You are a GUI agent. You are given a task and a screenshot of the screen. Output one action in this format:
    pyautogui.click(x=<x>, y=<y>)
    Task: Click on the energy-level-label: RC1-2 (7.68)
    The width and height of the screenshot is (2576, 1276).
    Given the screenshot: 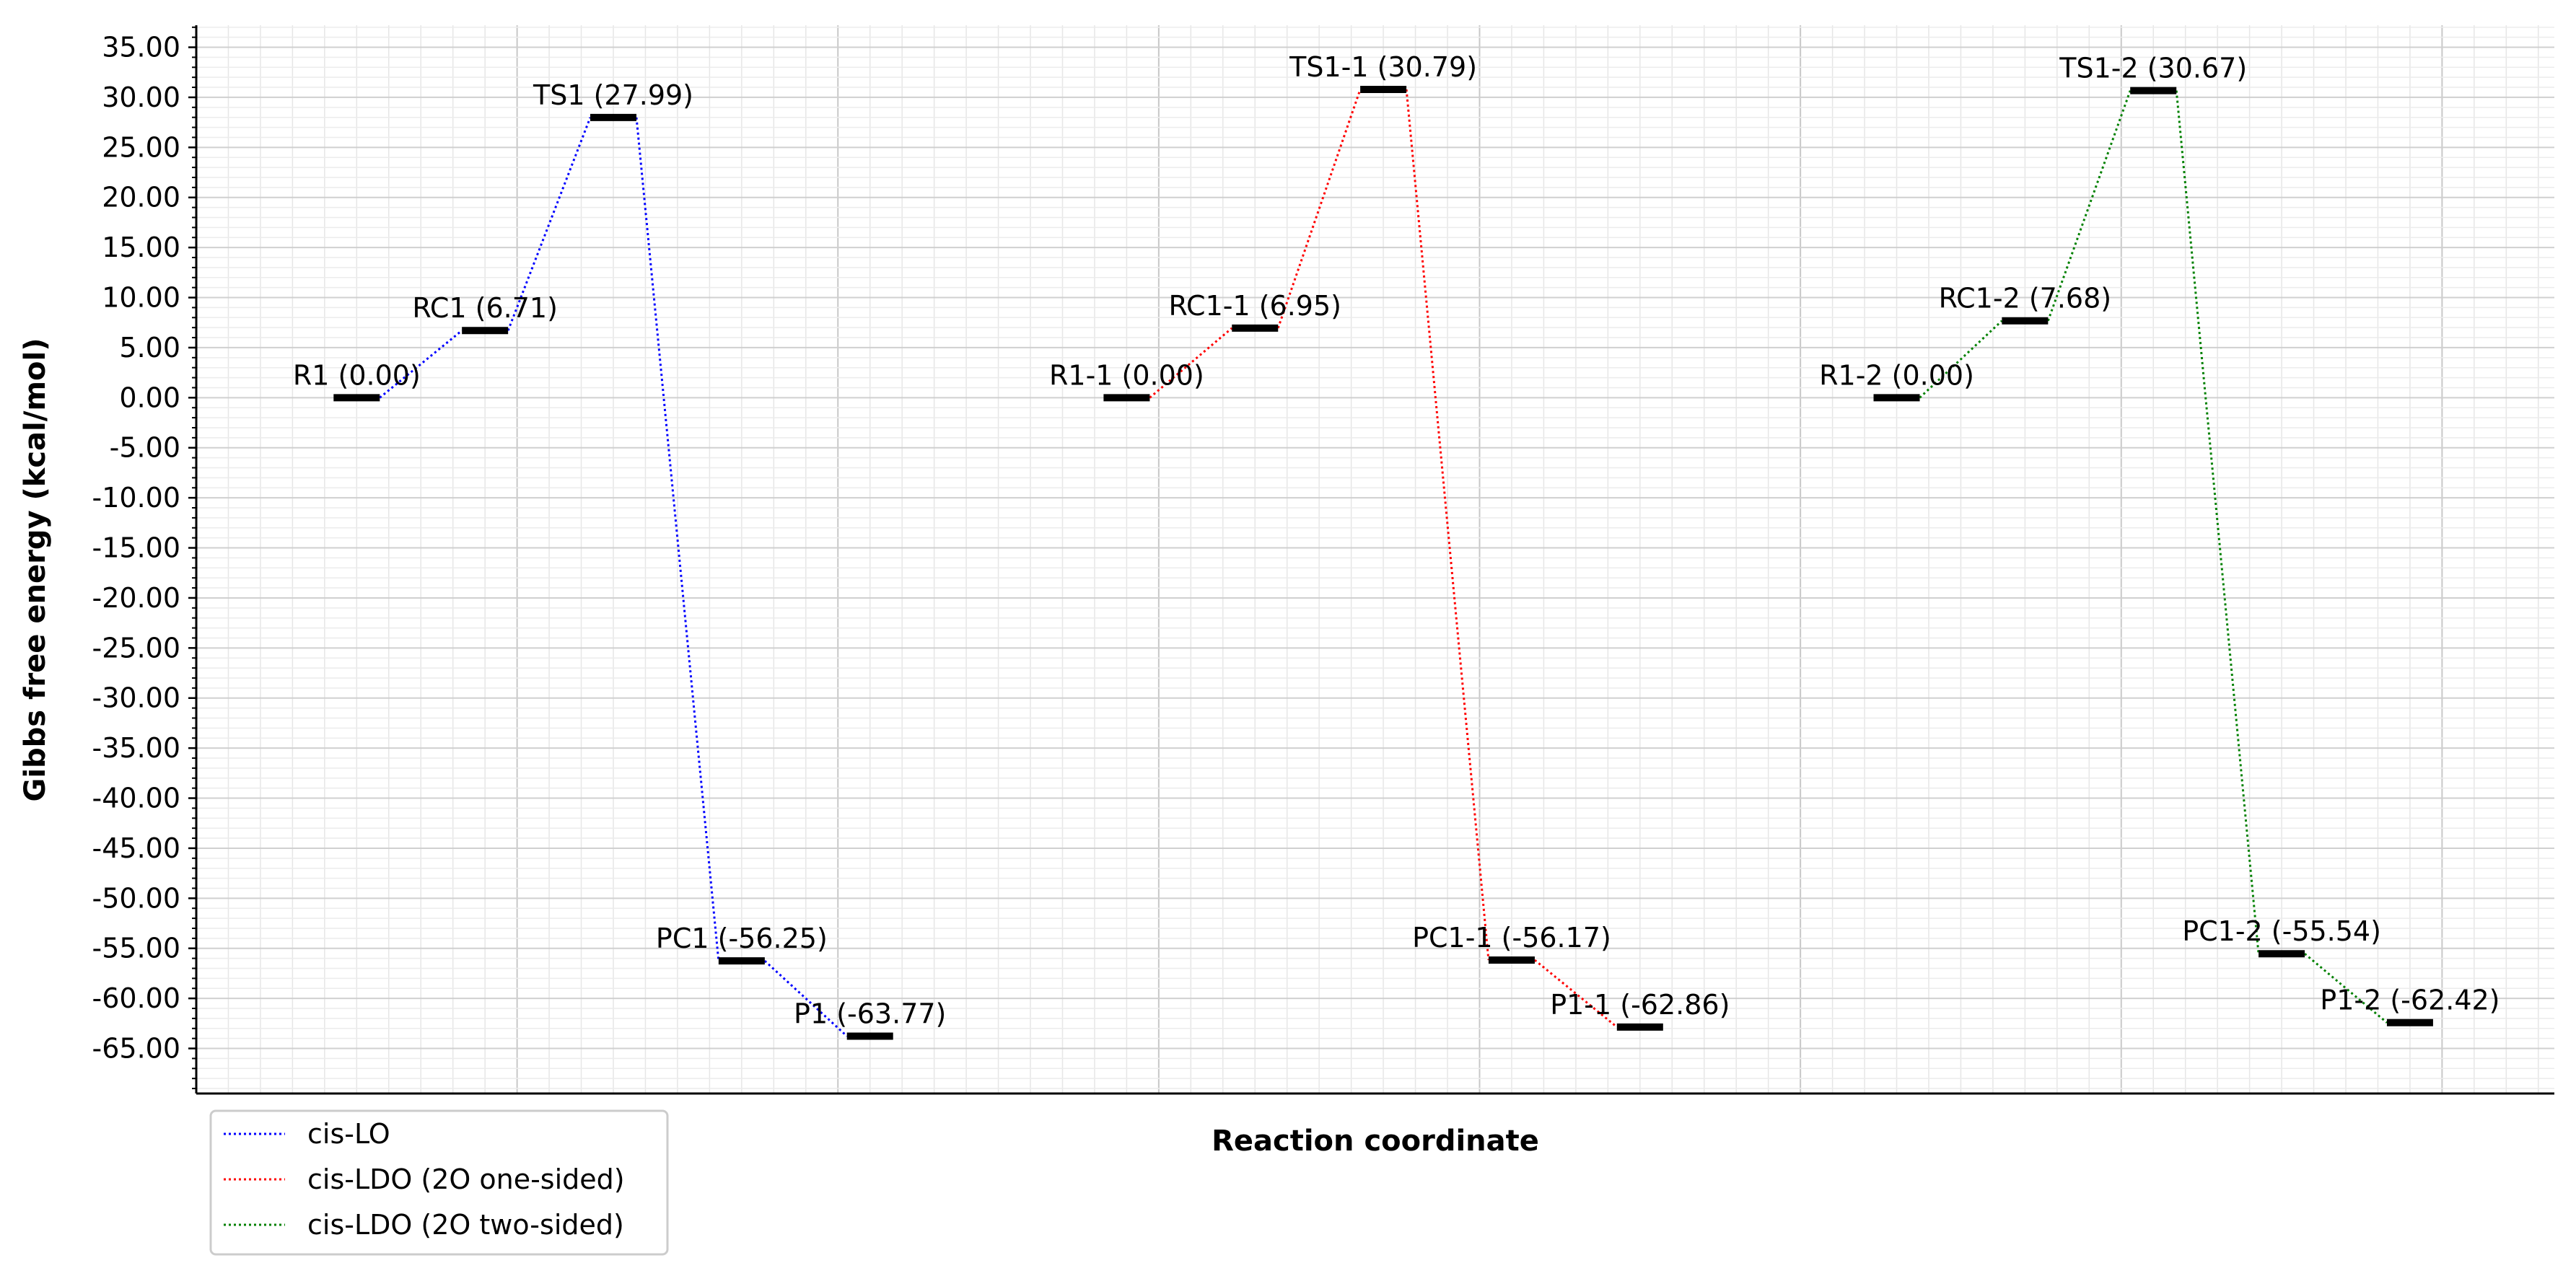 What is the action you would take?
    pyautogui.click(x=2025, y=299)
    